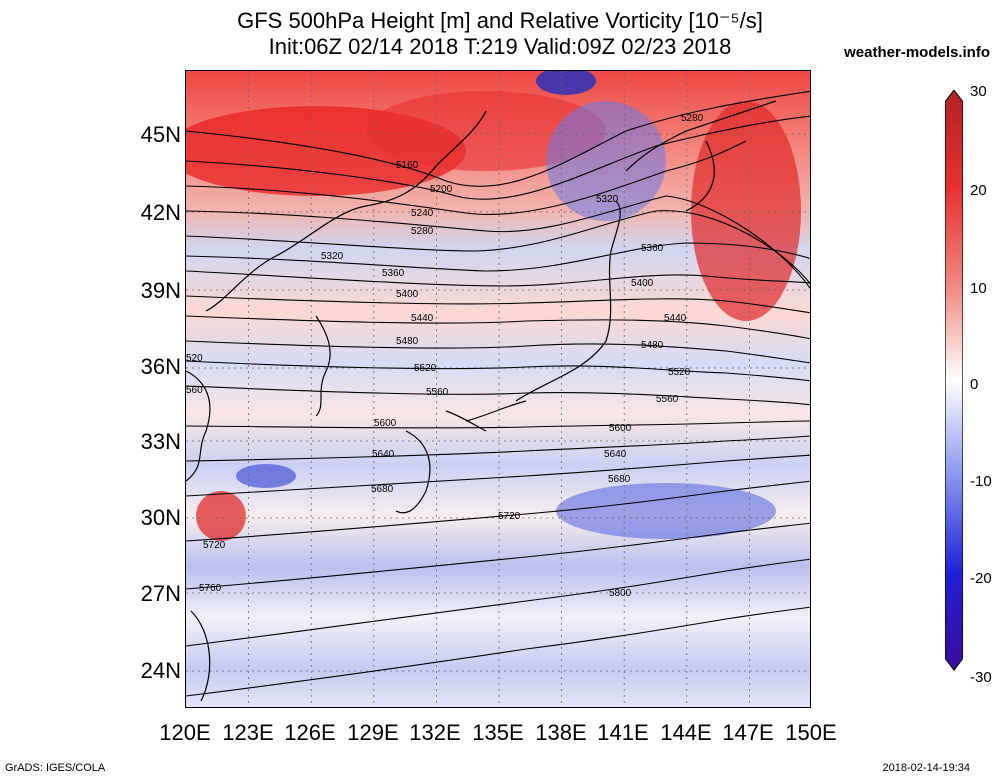 The height and width of the screenshot is (779, 1000). Describe the element at coordinates (160, 212) in the screenshot. I see `lat-label: 42N` at that location.